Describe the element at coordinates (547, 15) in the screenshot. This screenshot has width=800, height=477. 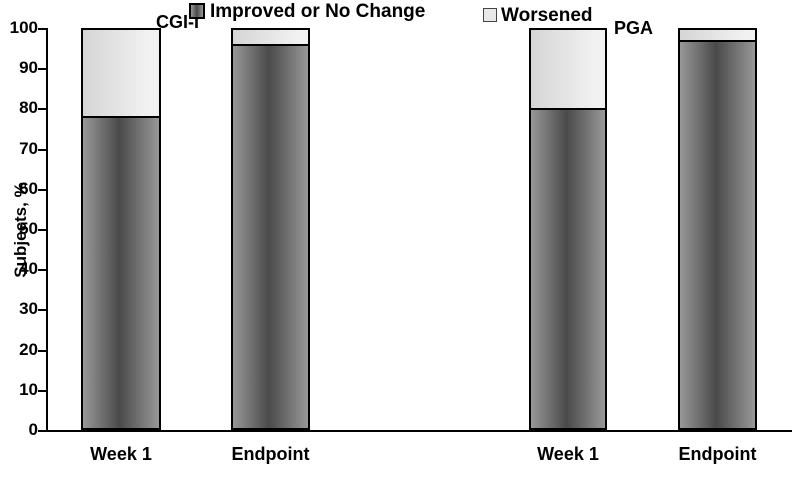
I see `legend-label-worsened: Worsened` at that location.